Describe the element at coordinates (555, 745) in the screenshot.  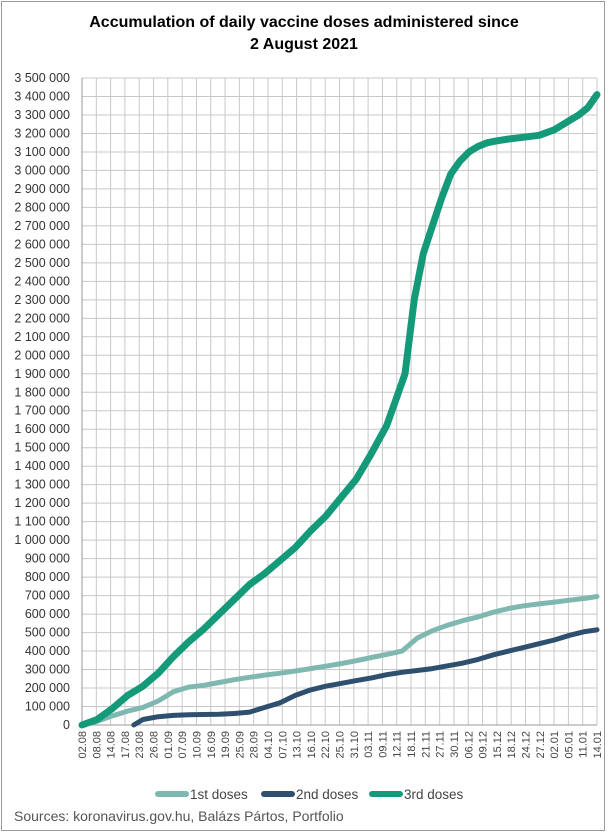
I see `x-tick-label: 02.01` at that location.